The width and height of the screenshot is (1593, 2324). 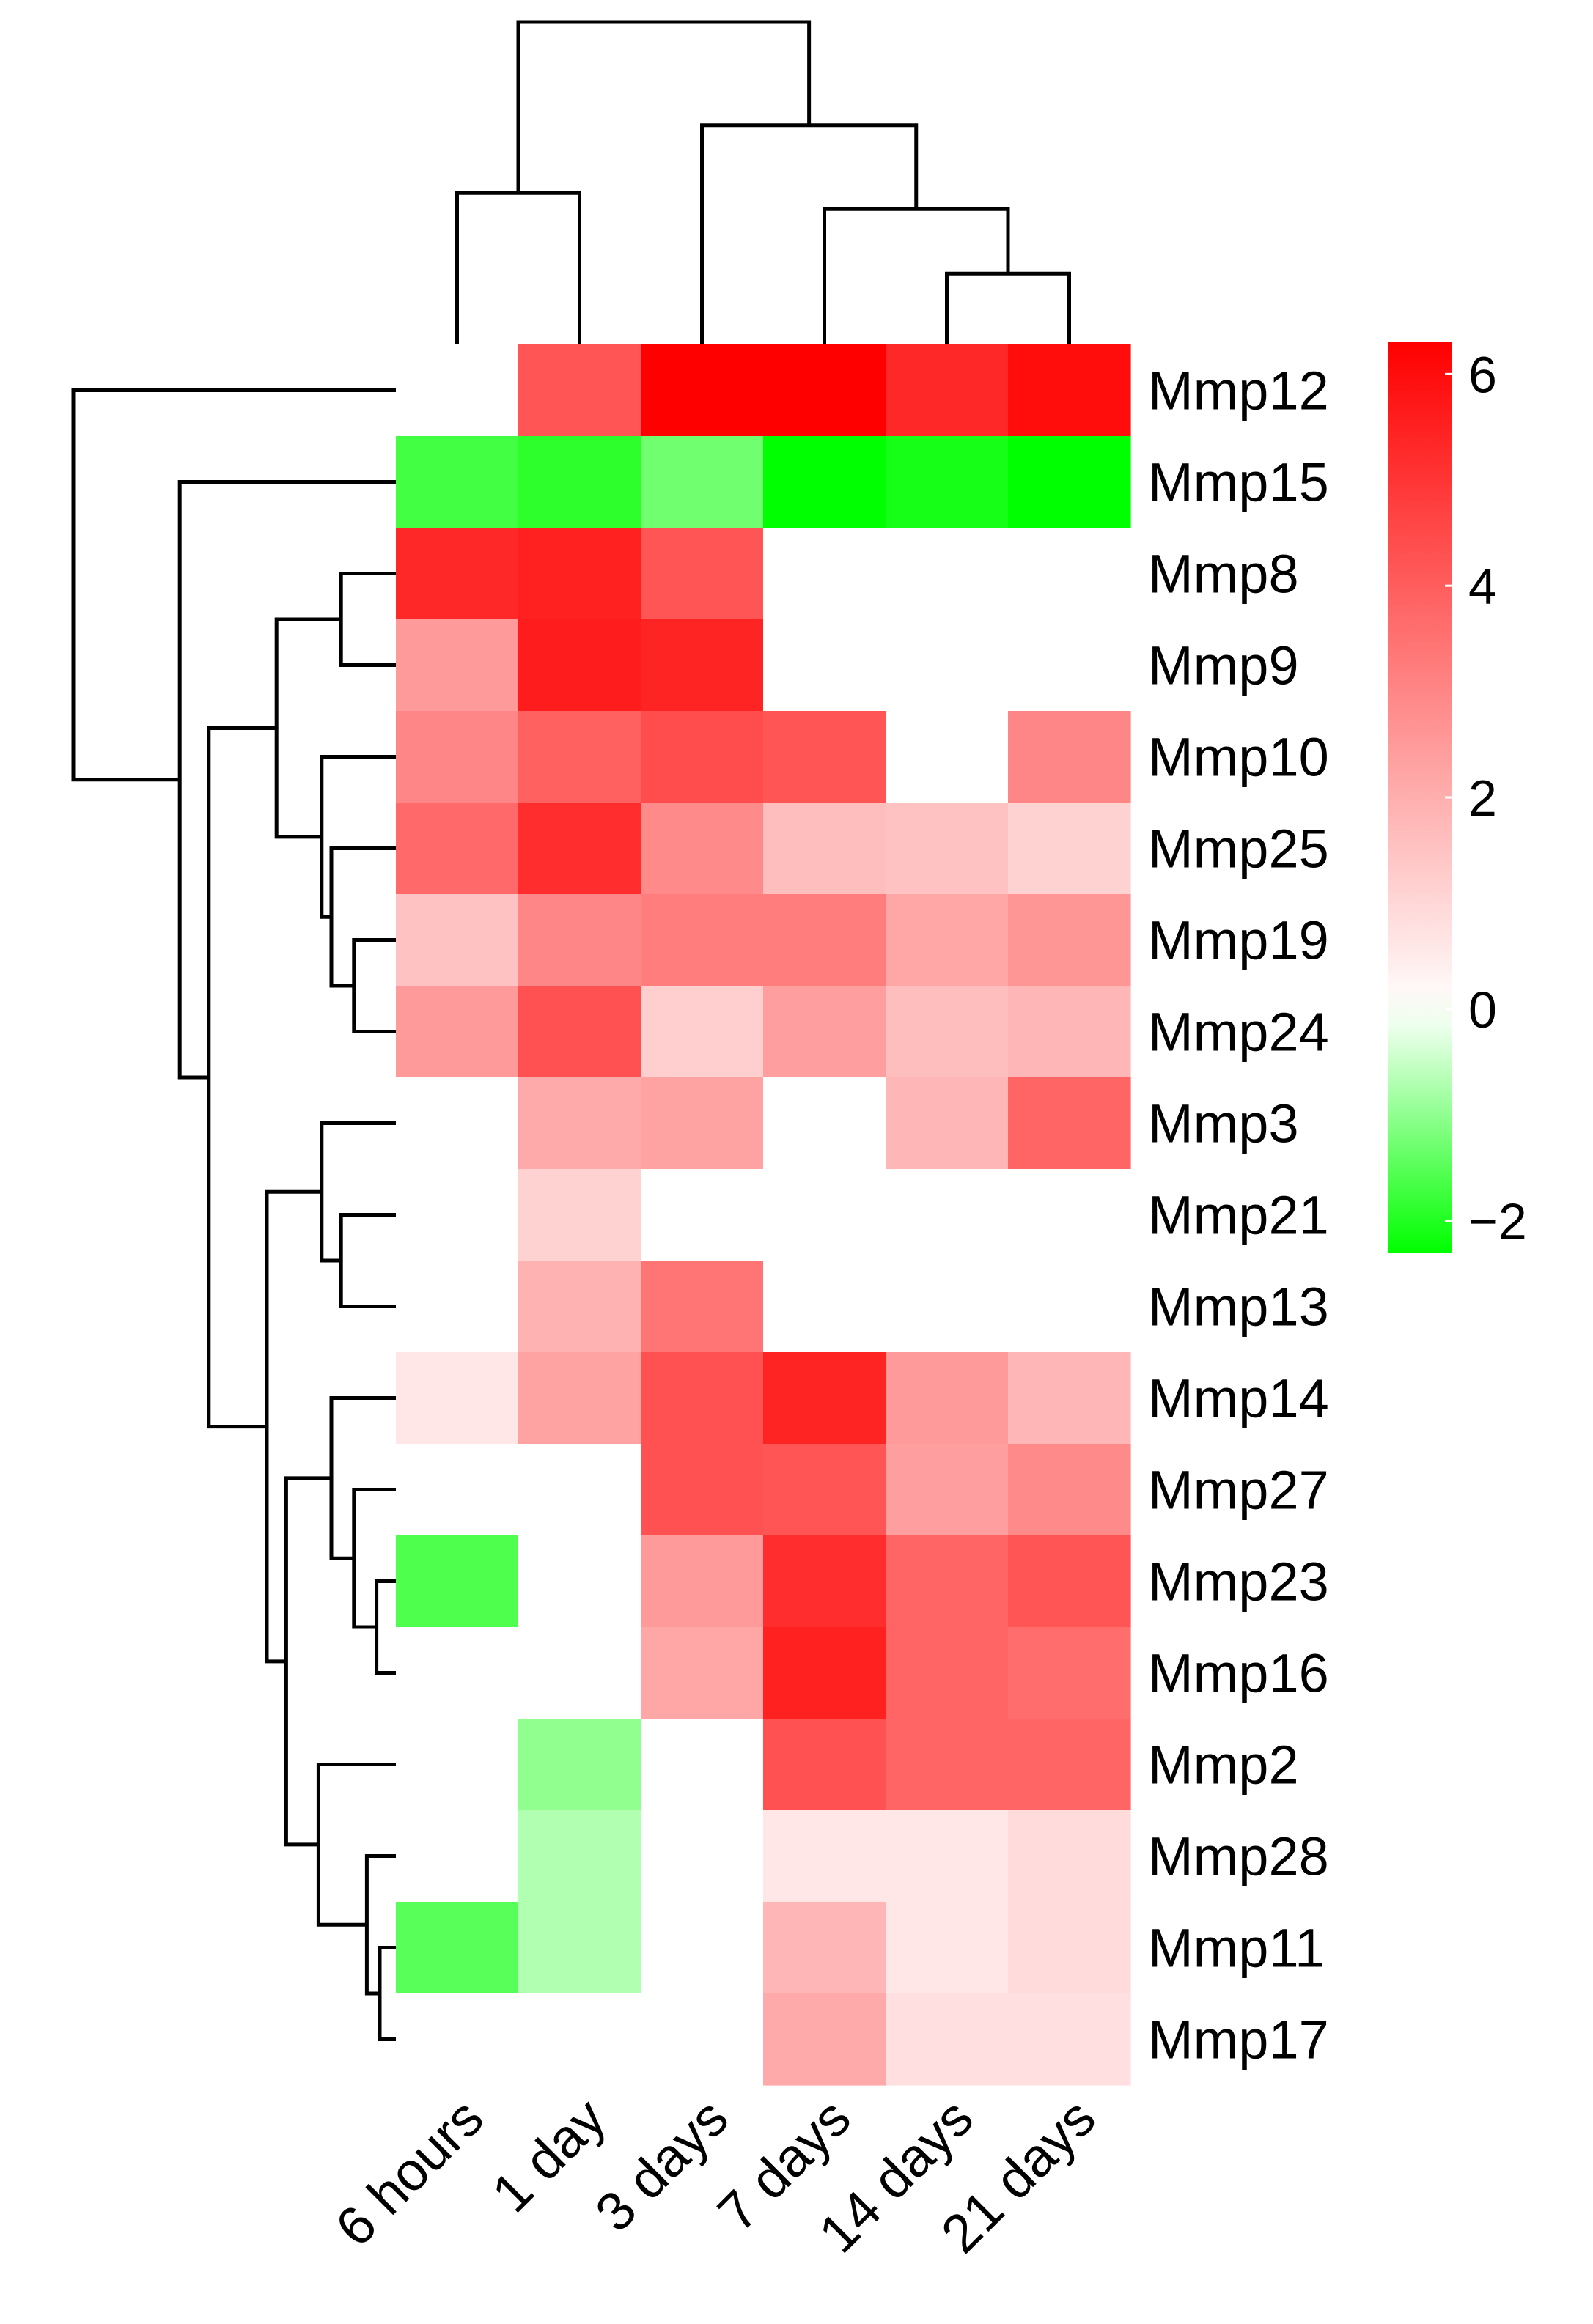 I want to click on row-label-mmp16: Mmp16, so click(x=1238, y=1674).